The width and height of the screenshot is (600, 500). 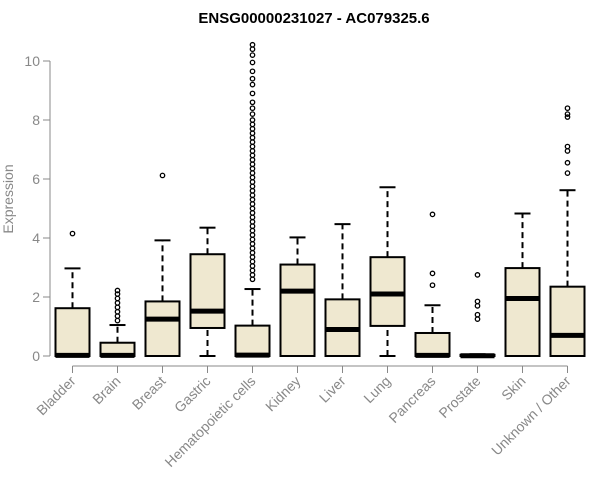 What do you see at coordinates (149, 393) in the screenshot?
I see `x-tick-label: Breast` at bounding box center [149, 393].